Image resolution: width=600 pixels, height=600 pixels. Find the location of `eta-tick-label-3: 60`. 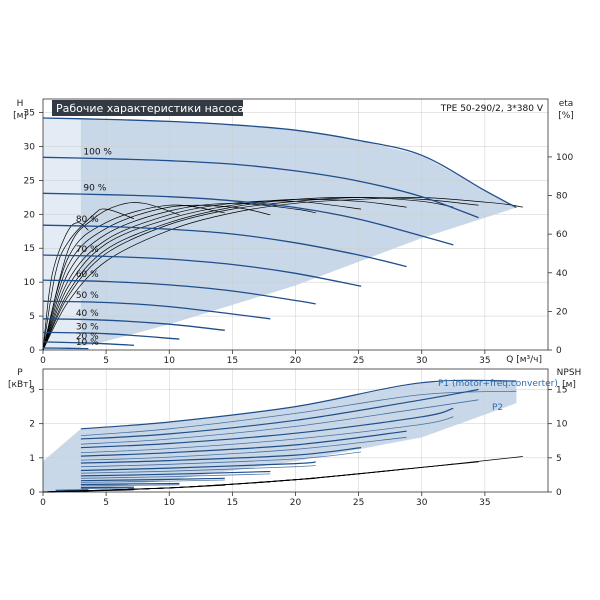

eta-tick-label-3: 60 is located at coordinates (562, 235).